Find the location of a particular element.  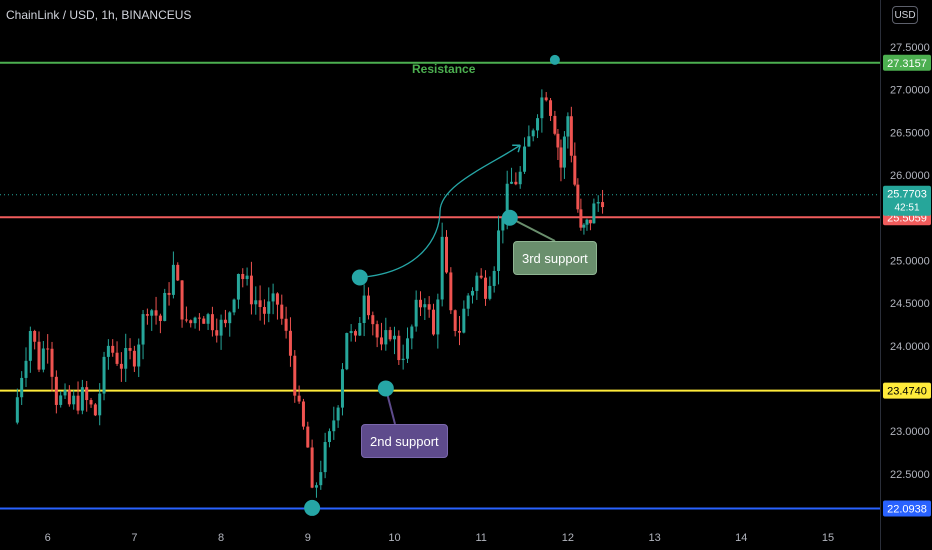

current-price-tag is located at coordinates (907, 200).